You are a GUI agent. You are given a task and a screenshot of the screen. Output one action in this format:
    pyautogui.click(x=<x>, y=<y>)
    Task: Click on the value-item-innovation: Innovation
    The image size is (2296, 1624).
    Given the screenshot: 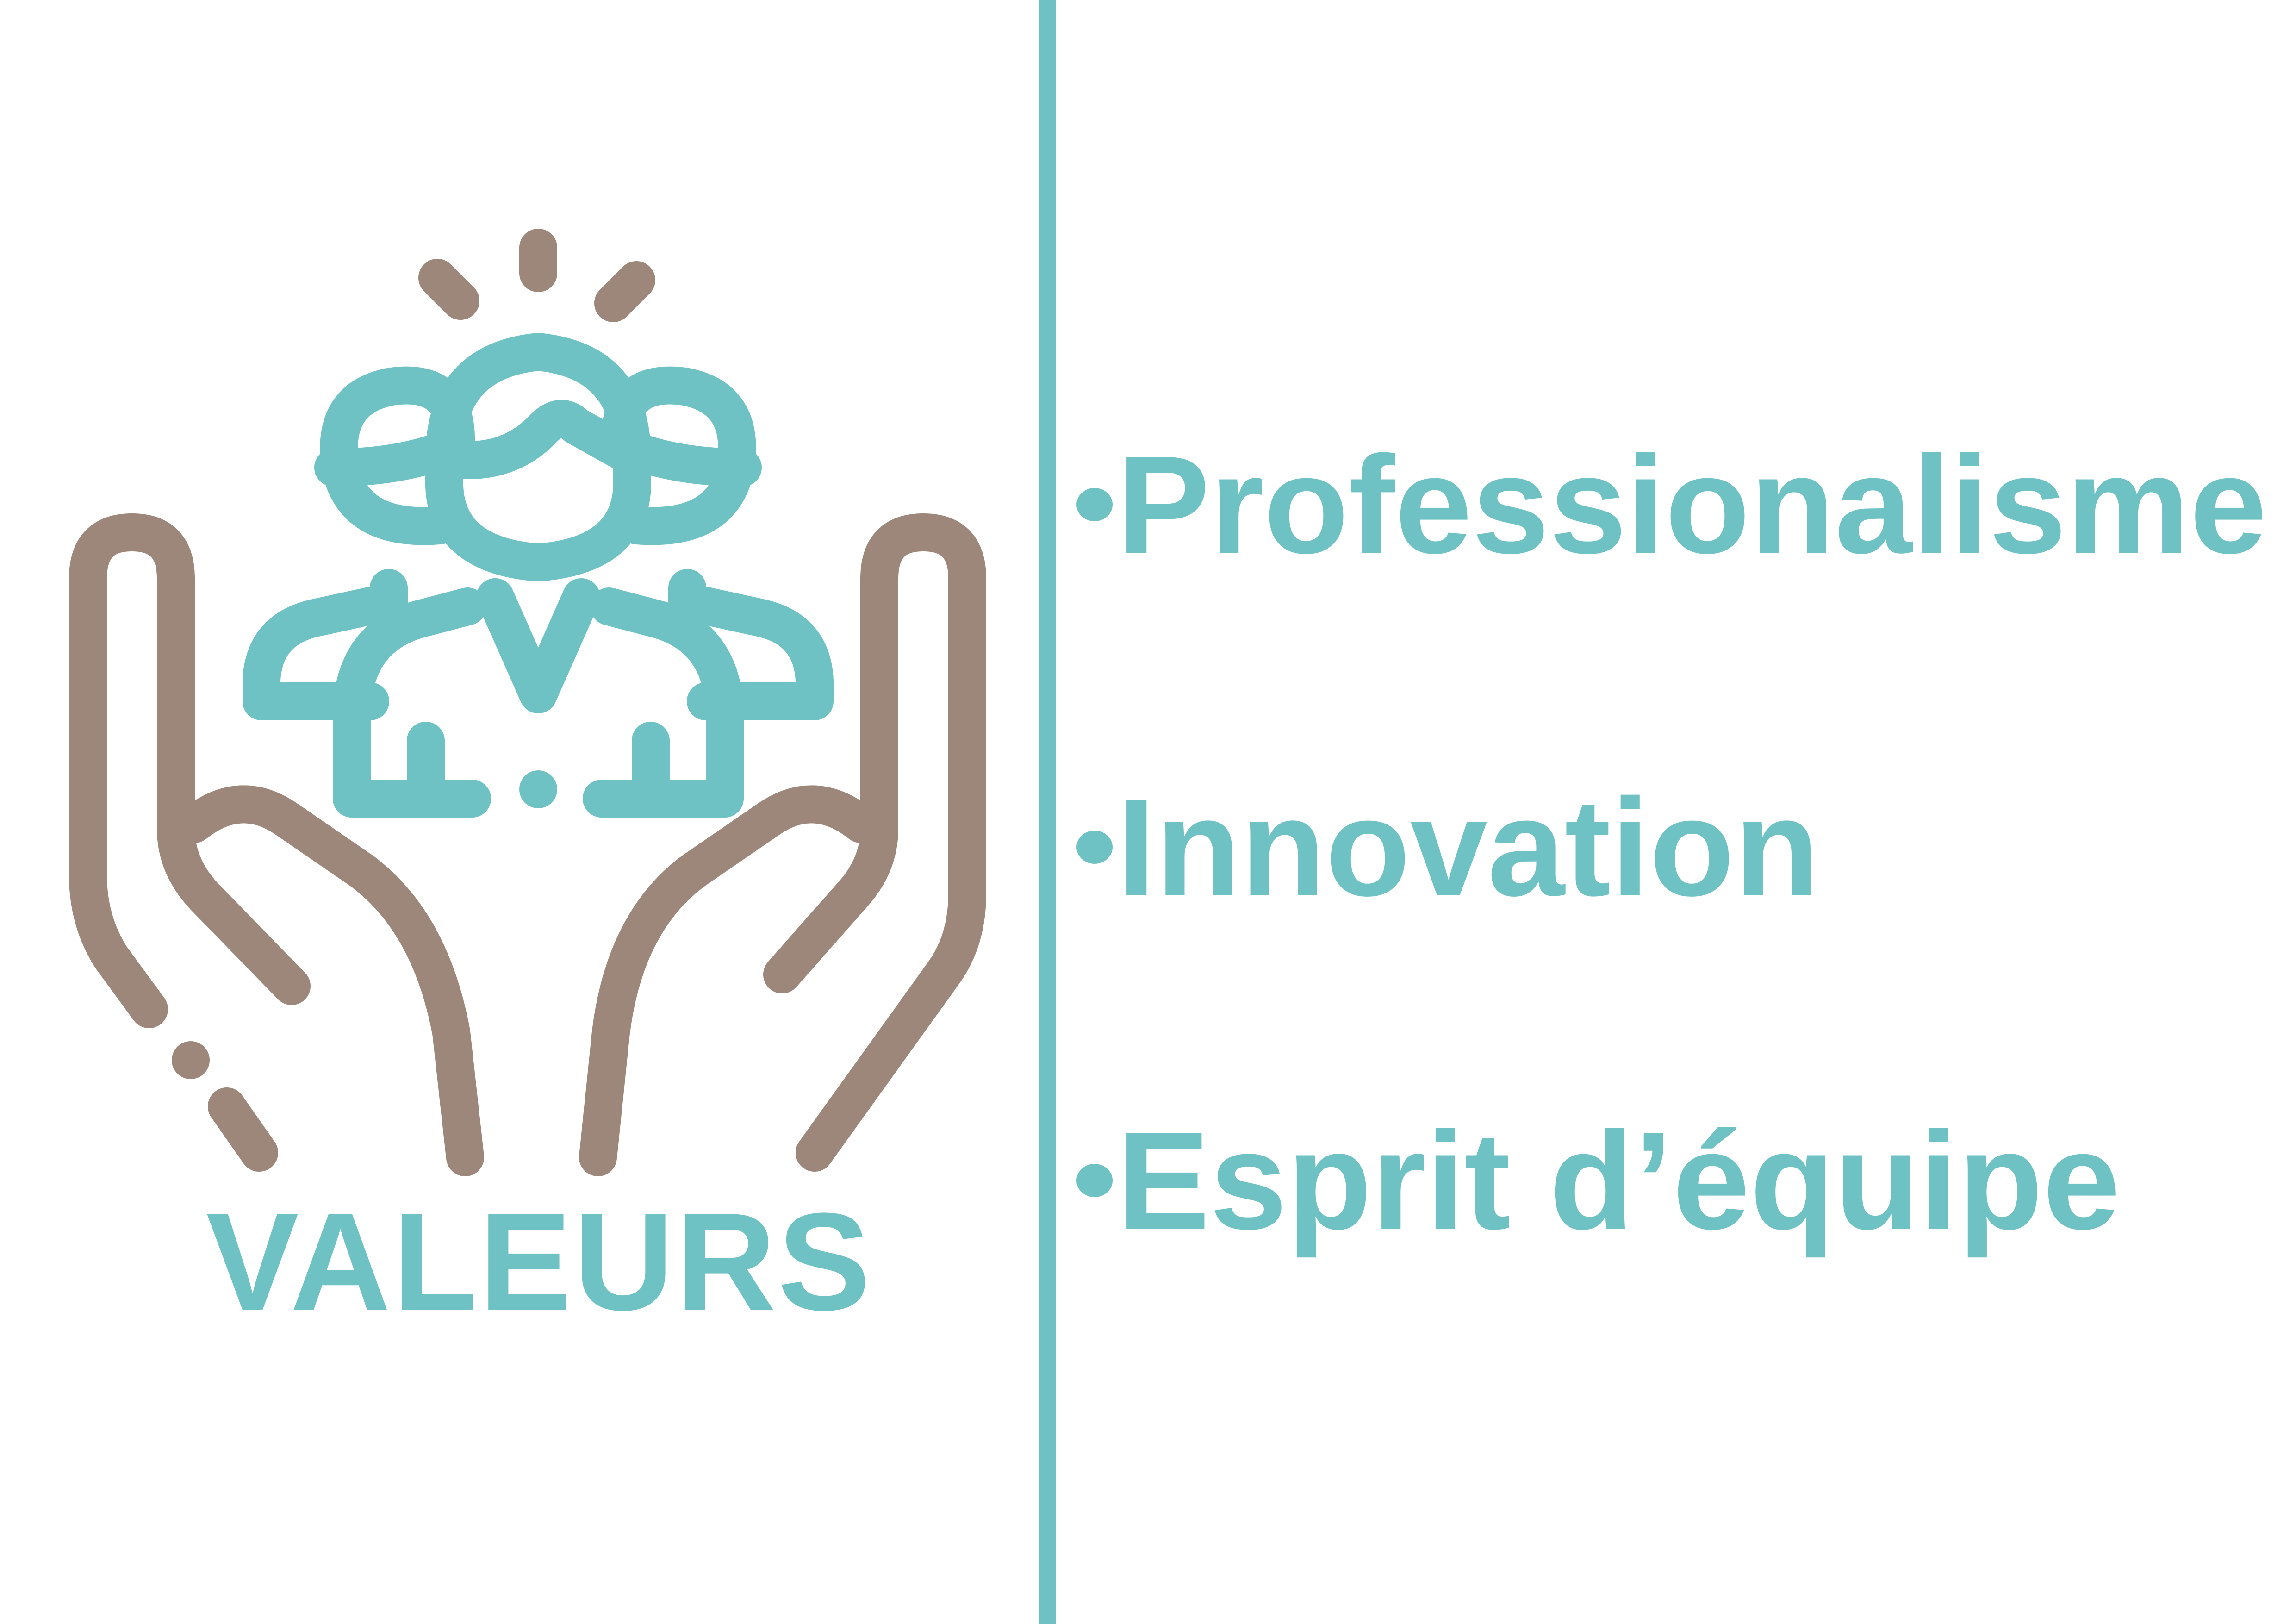 What is the action you would take?
    pyautogui.click(x=1446, y=847)
    